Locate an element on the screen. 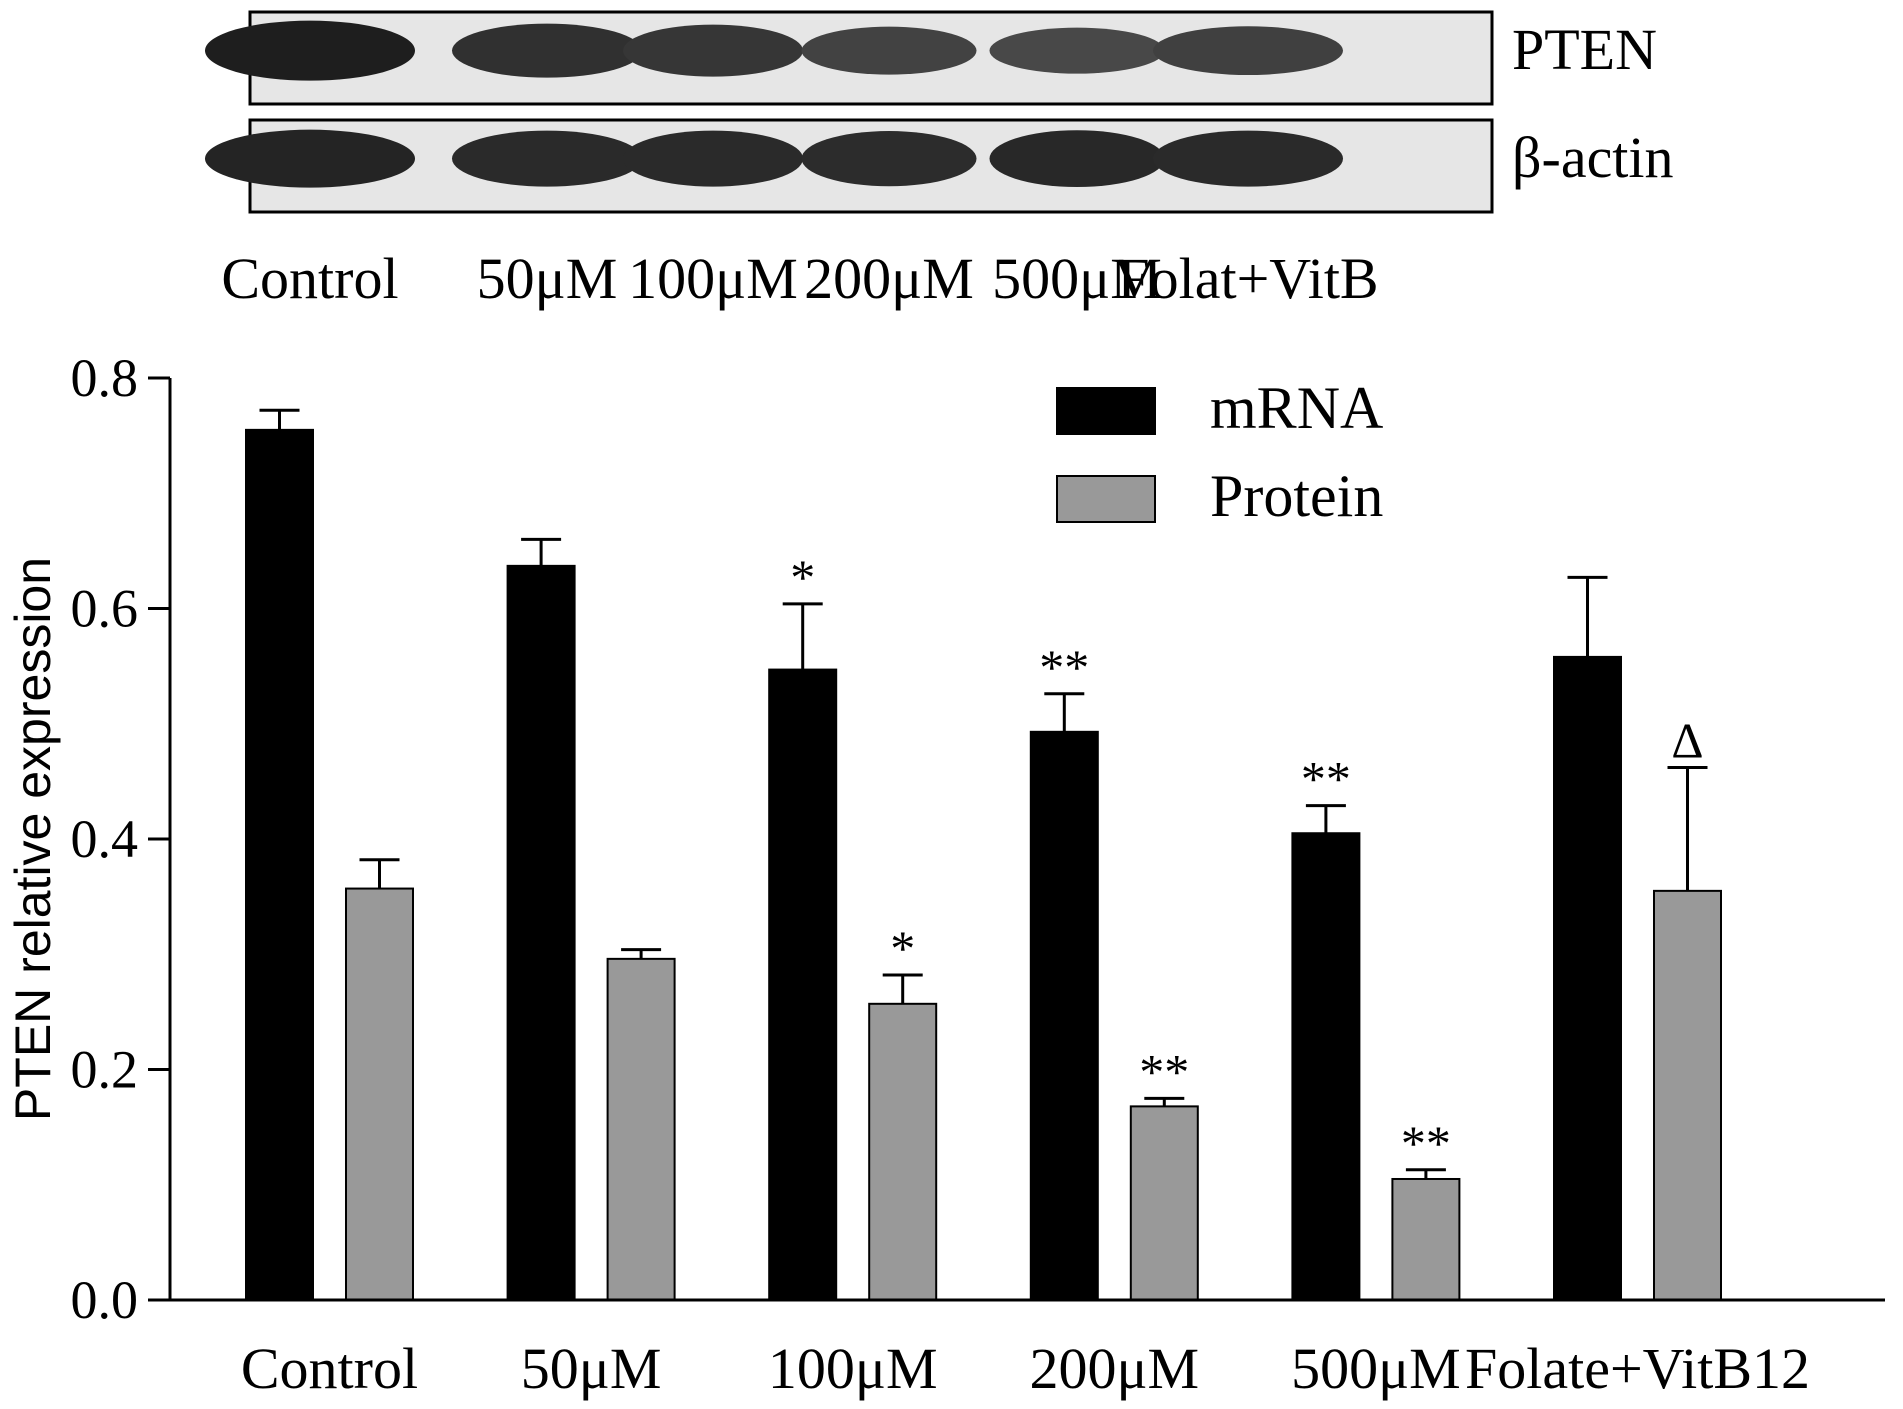 The height and width of the screenshot is (1409, 1903). legend-swatch-mrna is located at coordinates (1106, 411).